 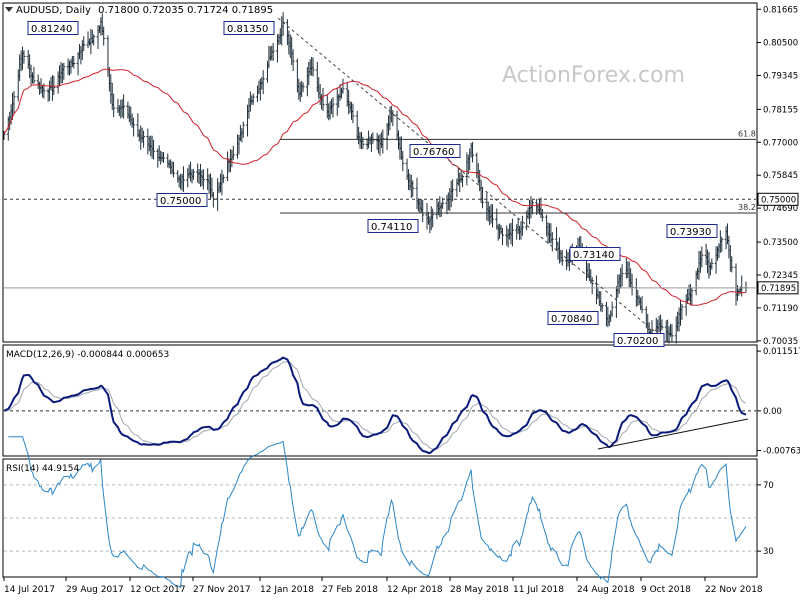 I want to click on level-tag-text: 0.75000, so click(x=778, y=200).